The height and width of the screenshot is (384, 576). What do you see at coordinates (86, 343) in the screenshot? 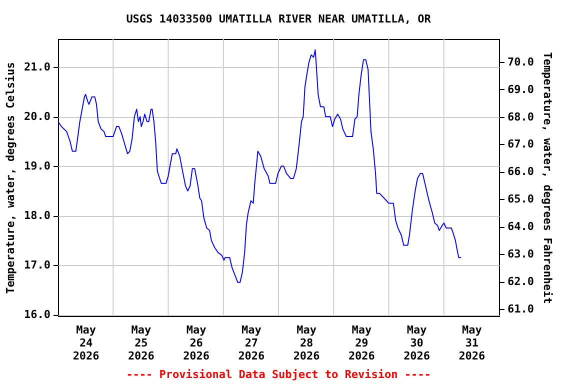
I see `x-tick-label: May 24 2026` at bounding box center [86, 343].